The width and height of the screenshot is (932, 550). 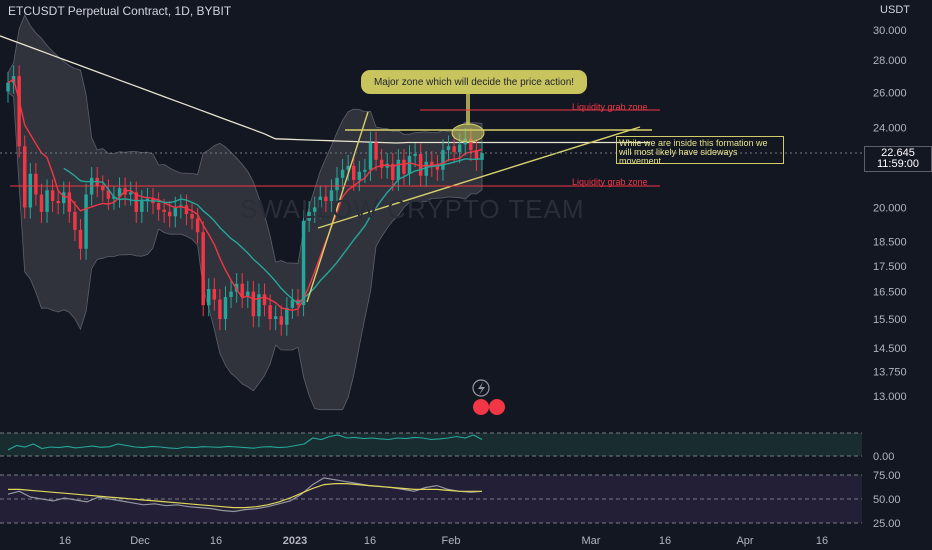 I want to click on price-tick-label: 28.000, so click(x=890, y=61).